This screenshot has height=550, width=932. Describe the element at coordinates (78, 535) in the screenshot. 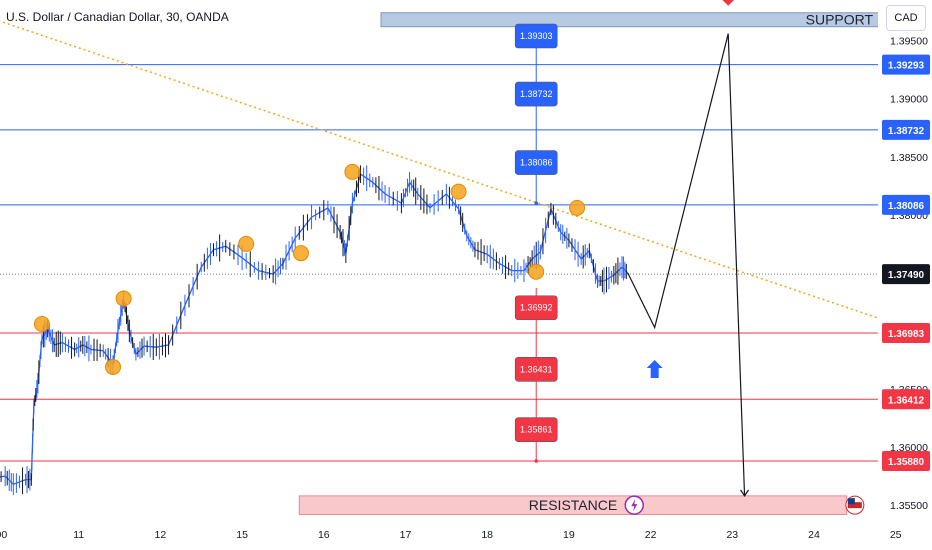

I see `time-tick-label: 11` at that location.